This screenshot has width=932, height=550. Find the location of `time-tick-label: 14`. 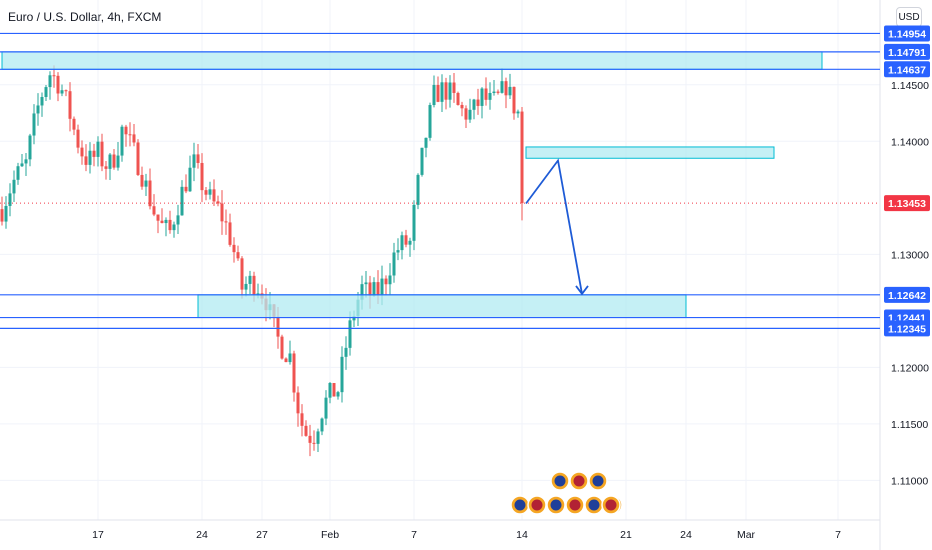

time-tick-label: 14 is located at coordinates (522, 535).